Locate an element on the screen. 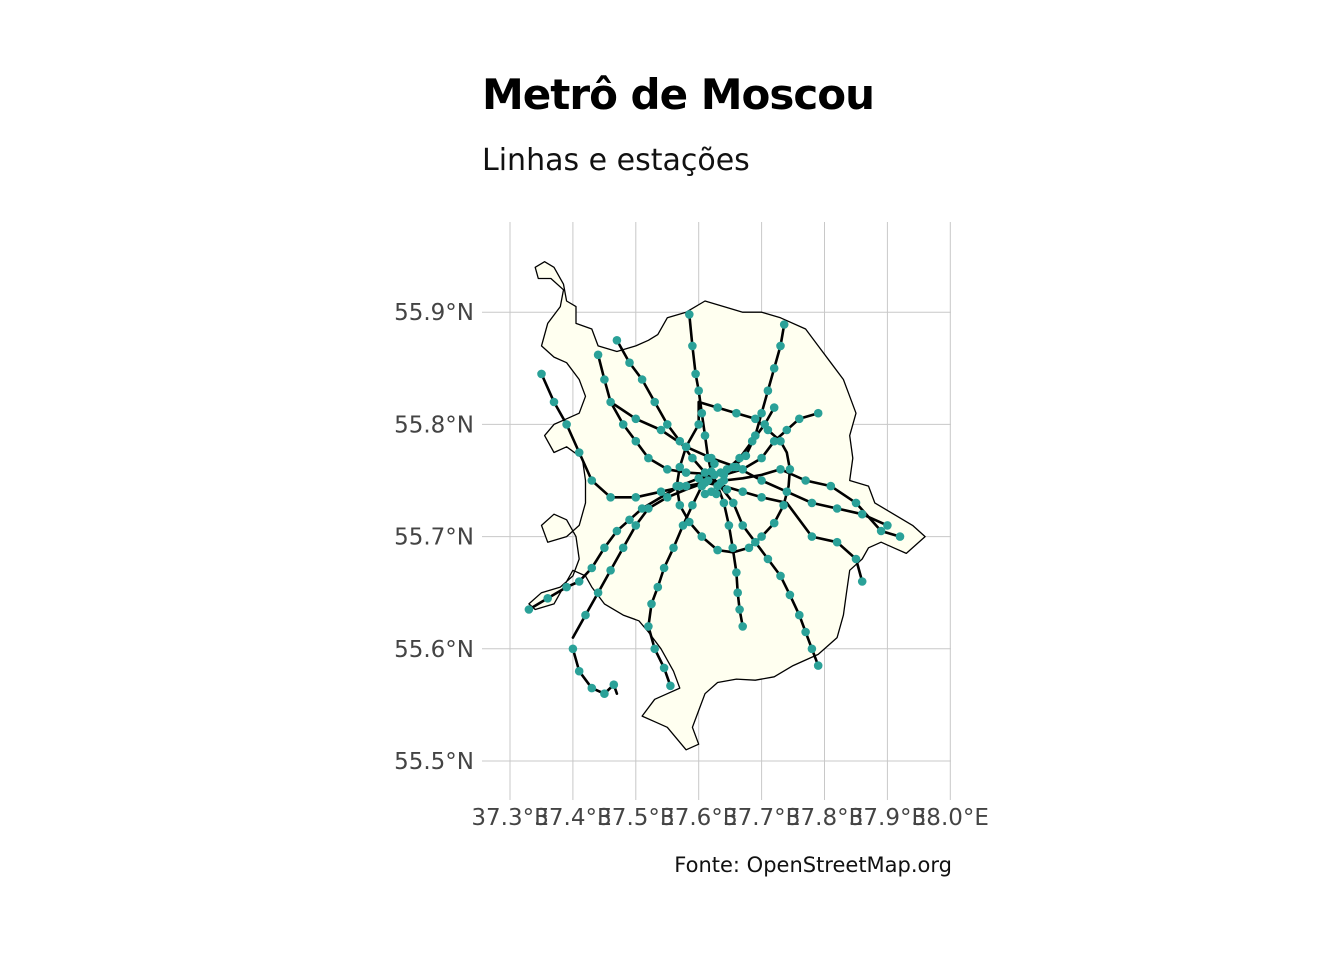  y-tick-label: 55.6°N is located at coordinates (434, 650).